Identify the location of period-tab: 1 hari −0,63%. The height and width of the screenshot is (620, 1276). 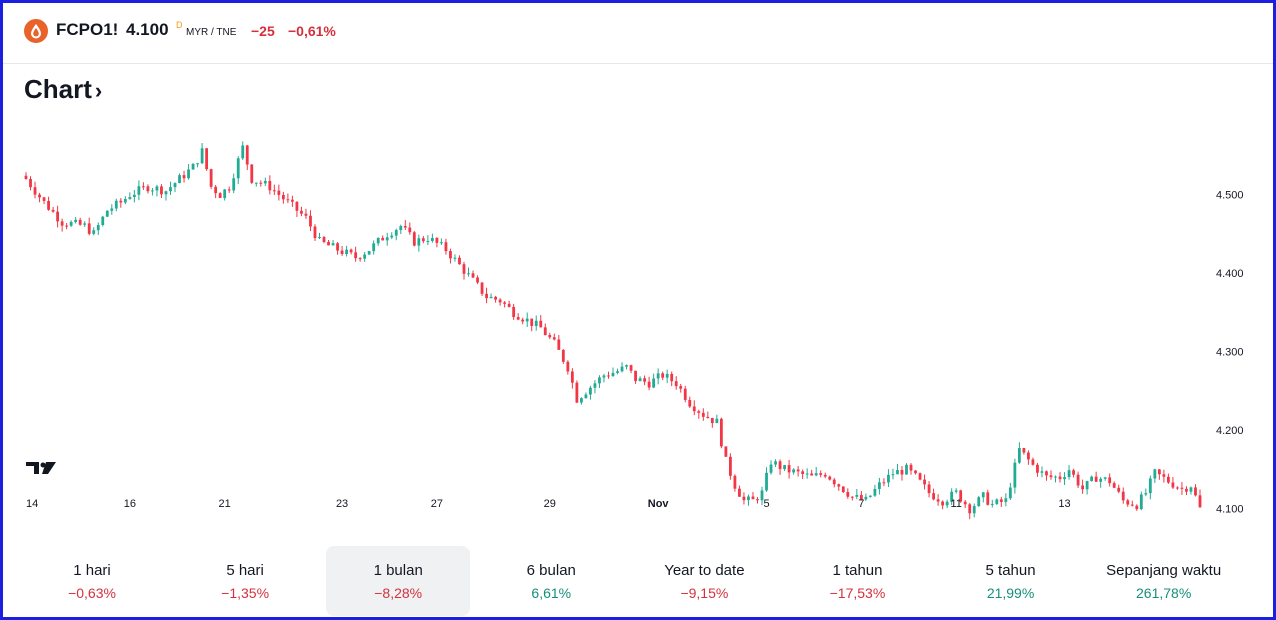
(92, 581).